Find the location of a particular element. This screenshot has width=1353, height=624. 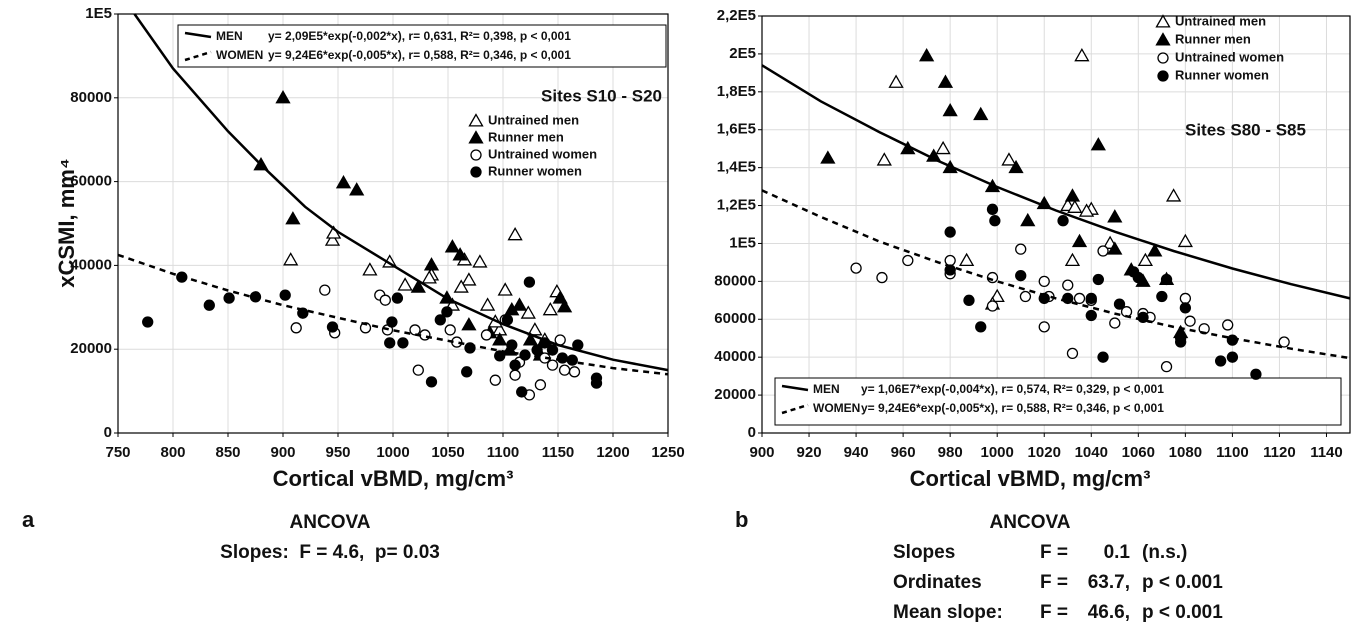

stats-cell: (n.s.) is located at coordinates (1164, 552).